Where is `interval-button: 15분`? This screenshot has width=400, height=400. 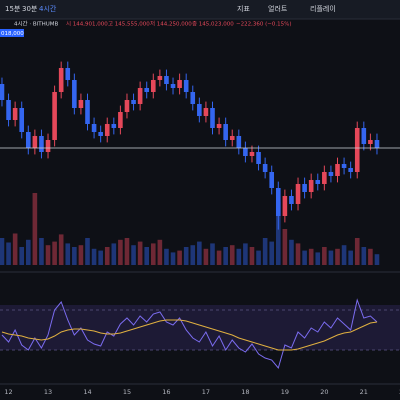 interval-button: 15분 is located at coordinates (13, 9).